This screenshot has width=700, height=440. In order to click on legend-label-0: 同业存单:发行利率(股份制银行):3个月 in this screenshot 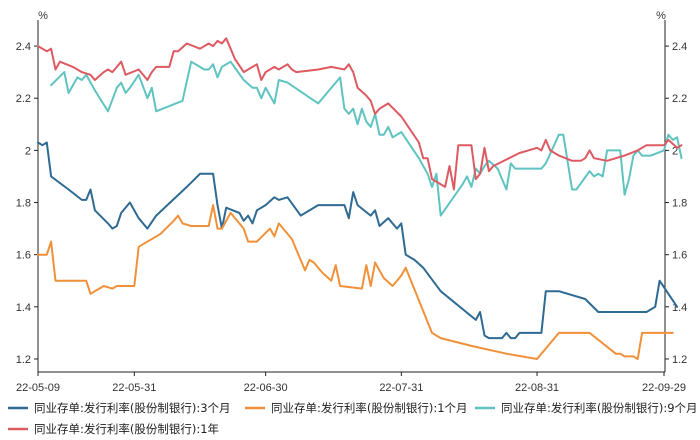, I will do `click(132, 408)`.